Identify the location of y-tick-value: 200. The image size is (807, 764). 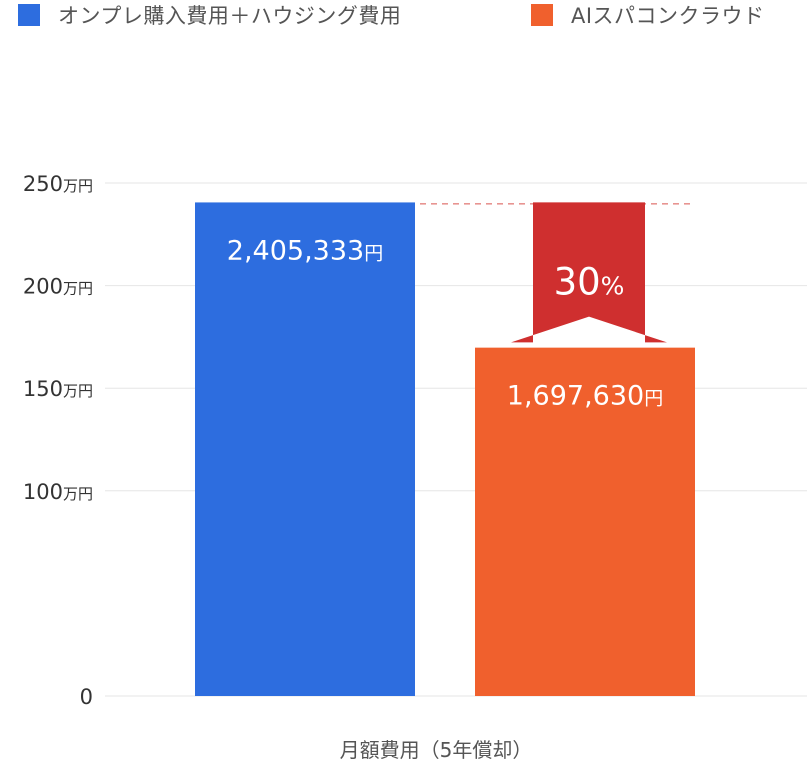
(43, 287).